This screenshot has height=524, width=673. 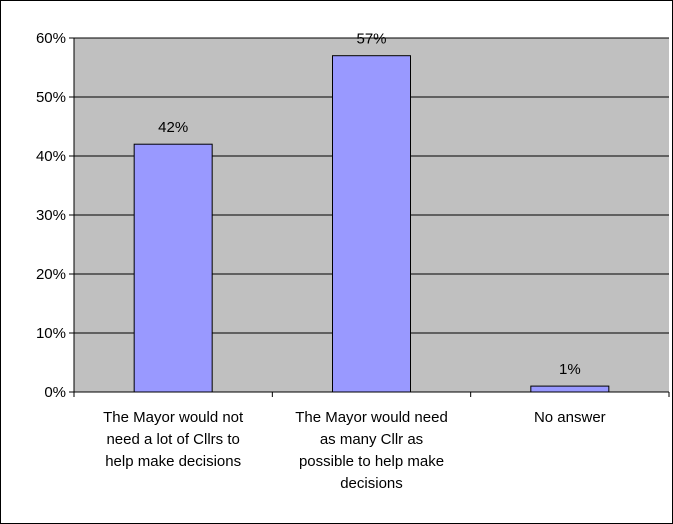 I want to click on y-tick-label: 40%, so click(x=51, y=156).